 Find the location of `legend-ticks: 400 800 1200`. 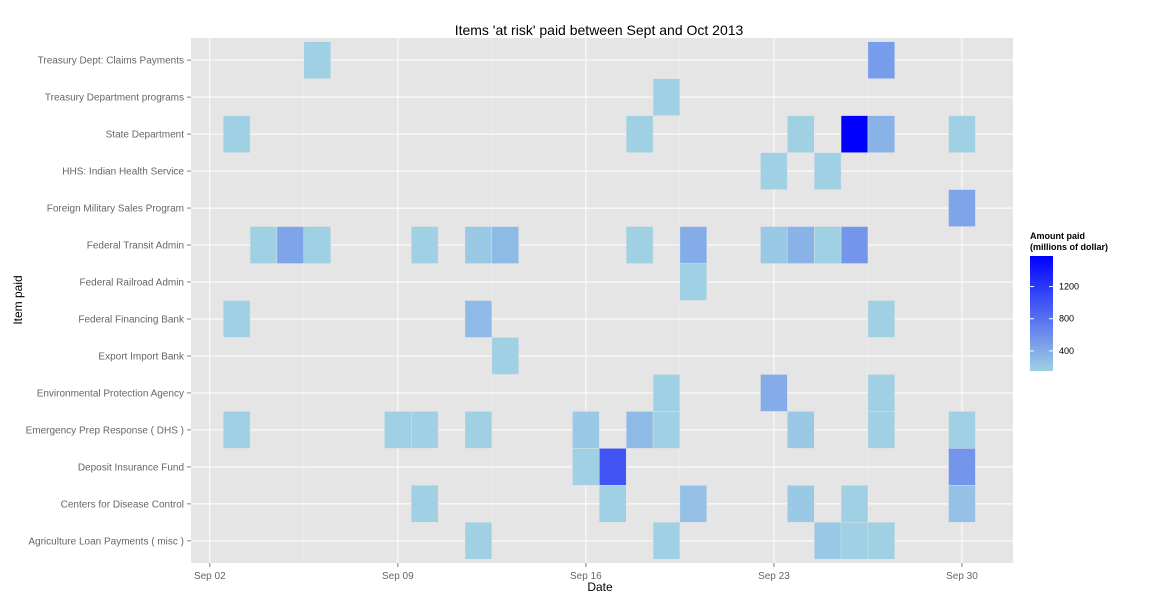

legend-ticks: 400 800 1200 is located at coordinates (1054, 319).